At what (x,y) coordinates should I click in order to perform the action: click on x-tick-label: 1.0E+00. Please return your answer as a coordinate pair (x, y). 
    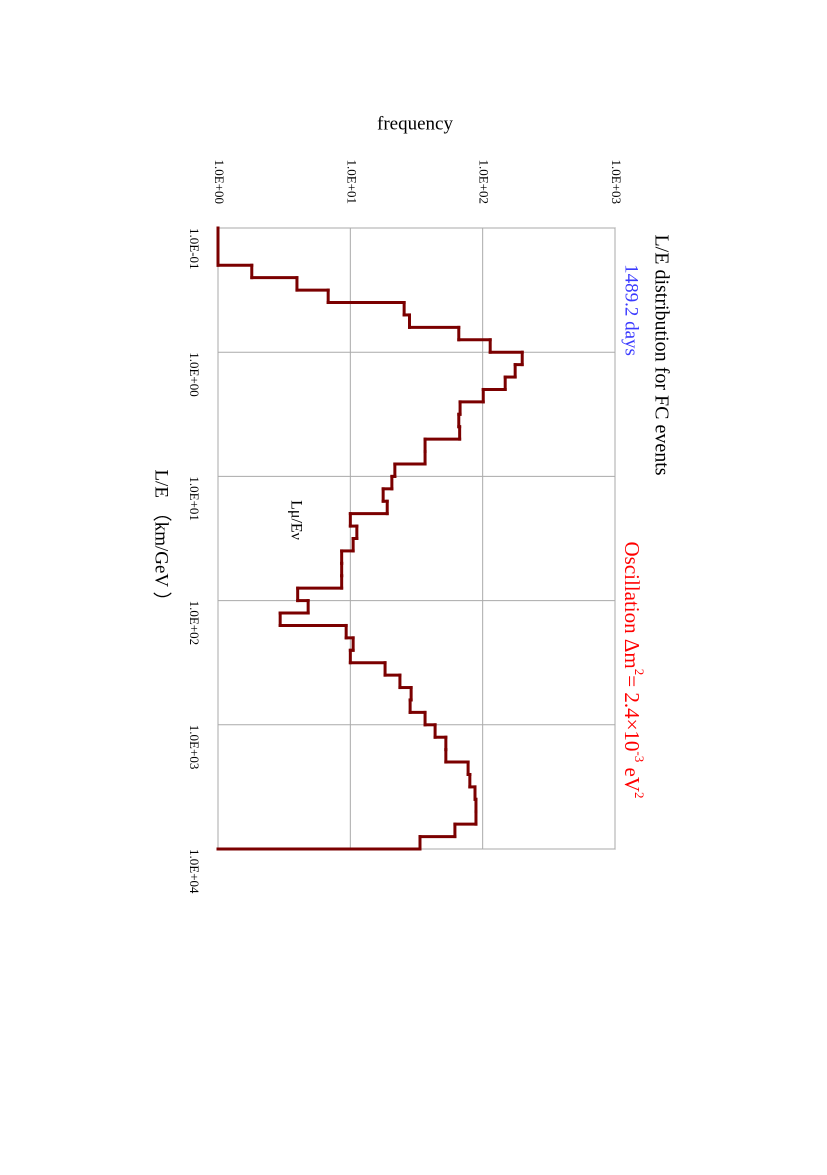
    Looking at the image, I should click on (194, 374).